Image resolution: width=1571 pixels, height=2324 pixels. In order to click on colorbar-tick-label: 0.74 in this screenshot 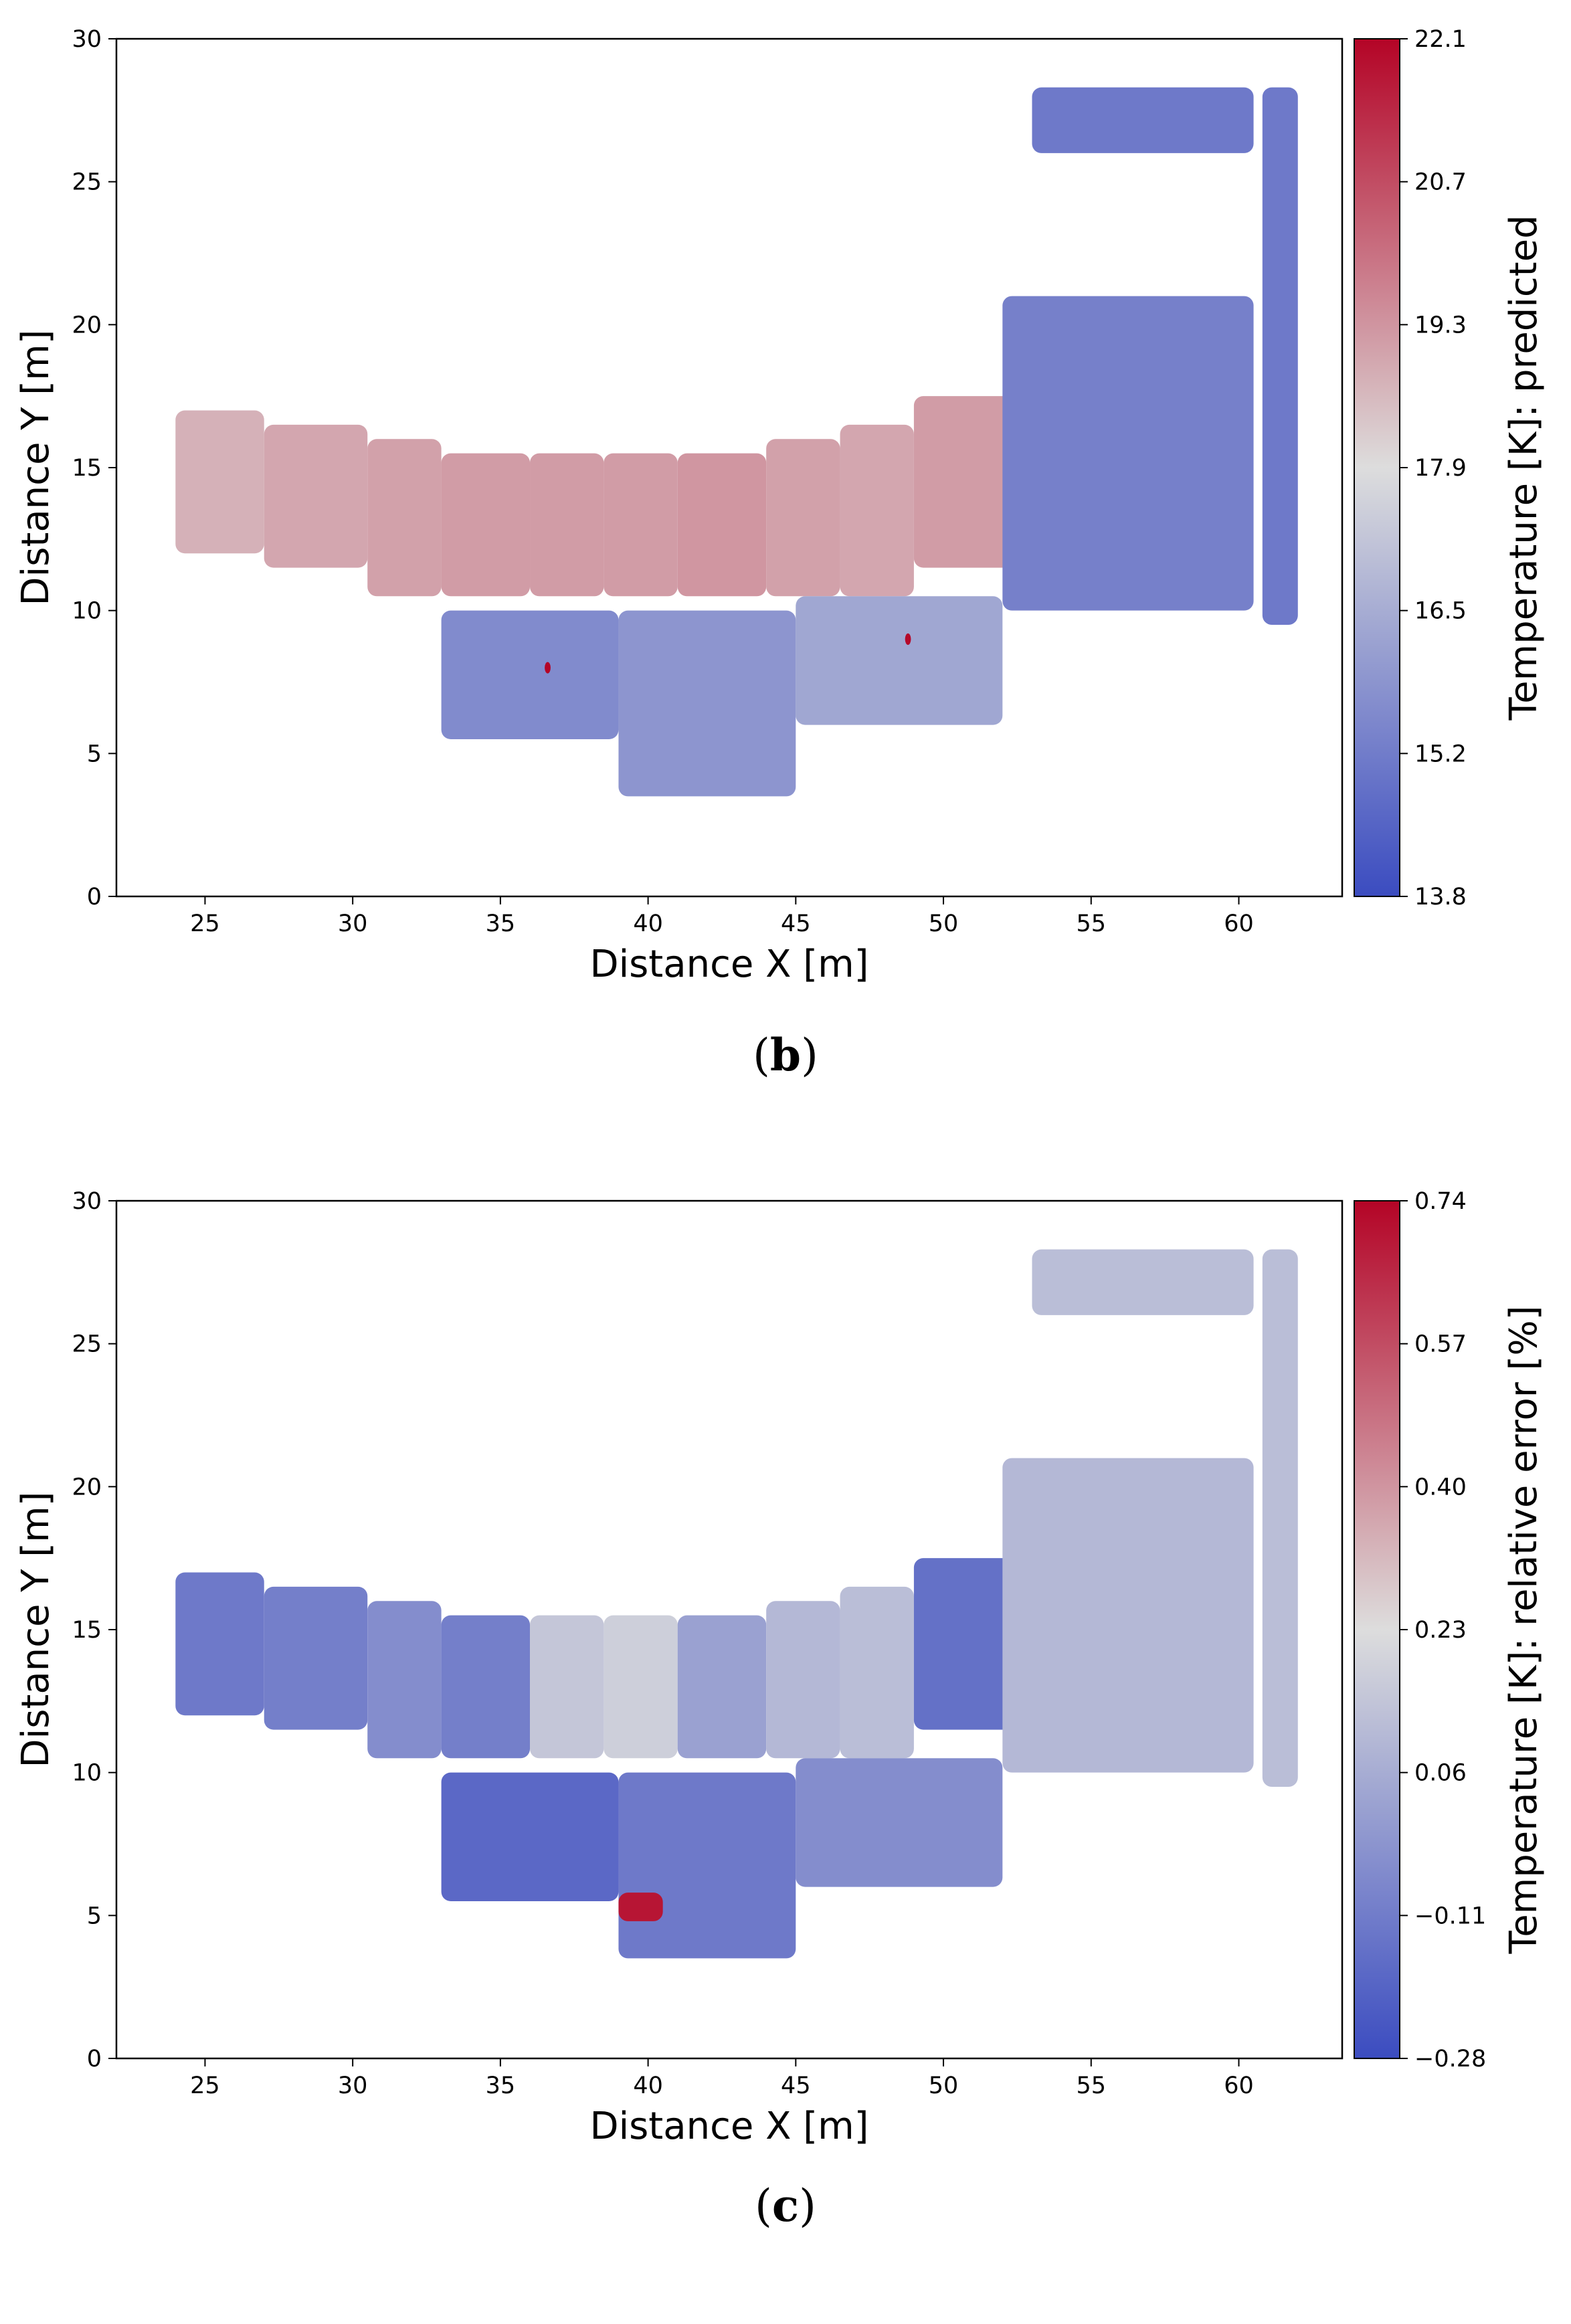, I will do `click(1440, 1201)`.